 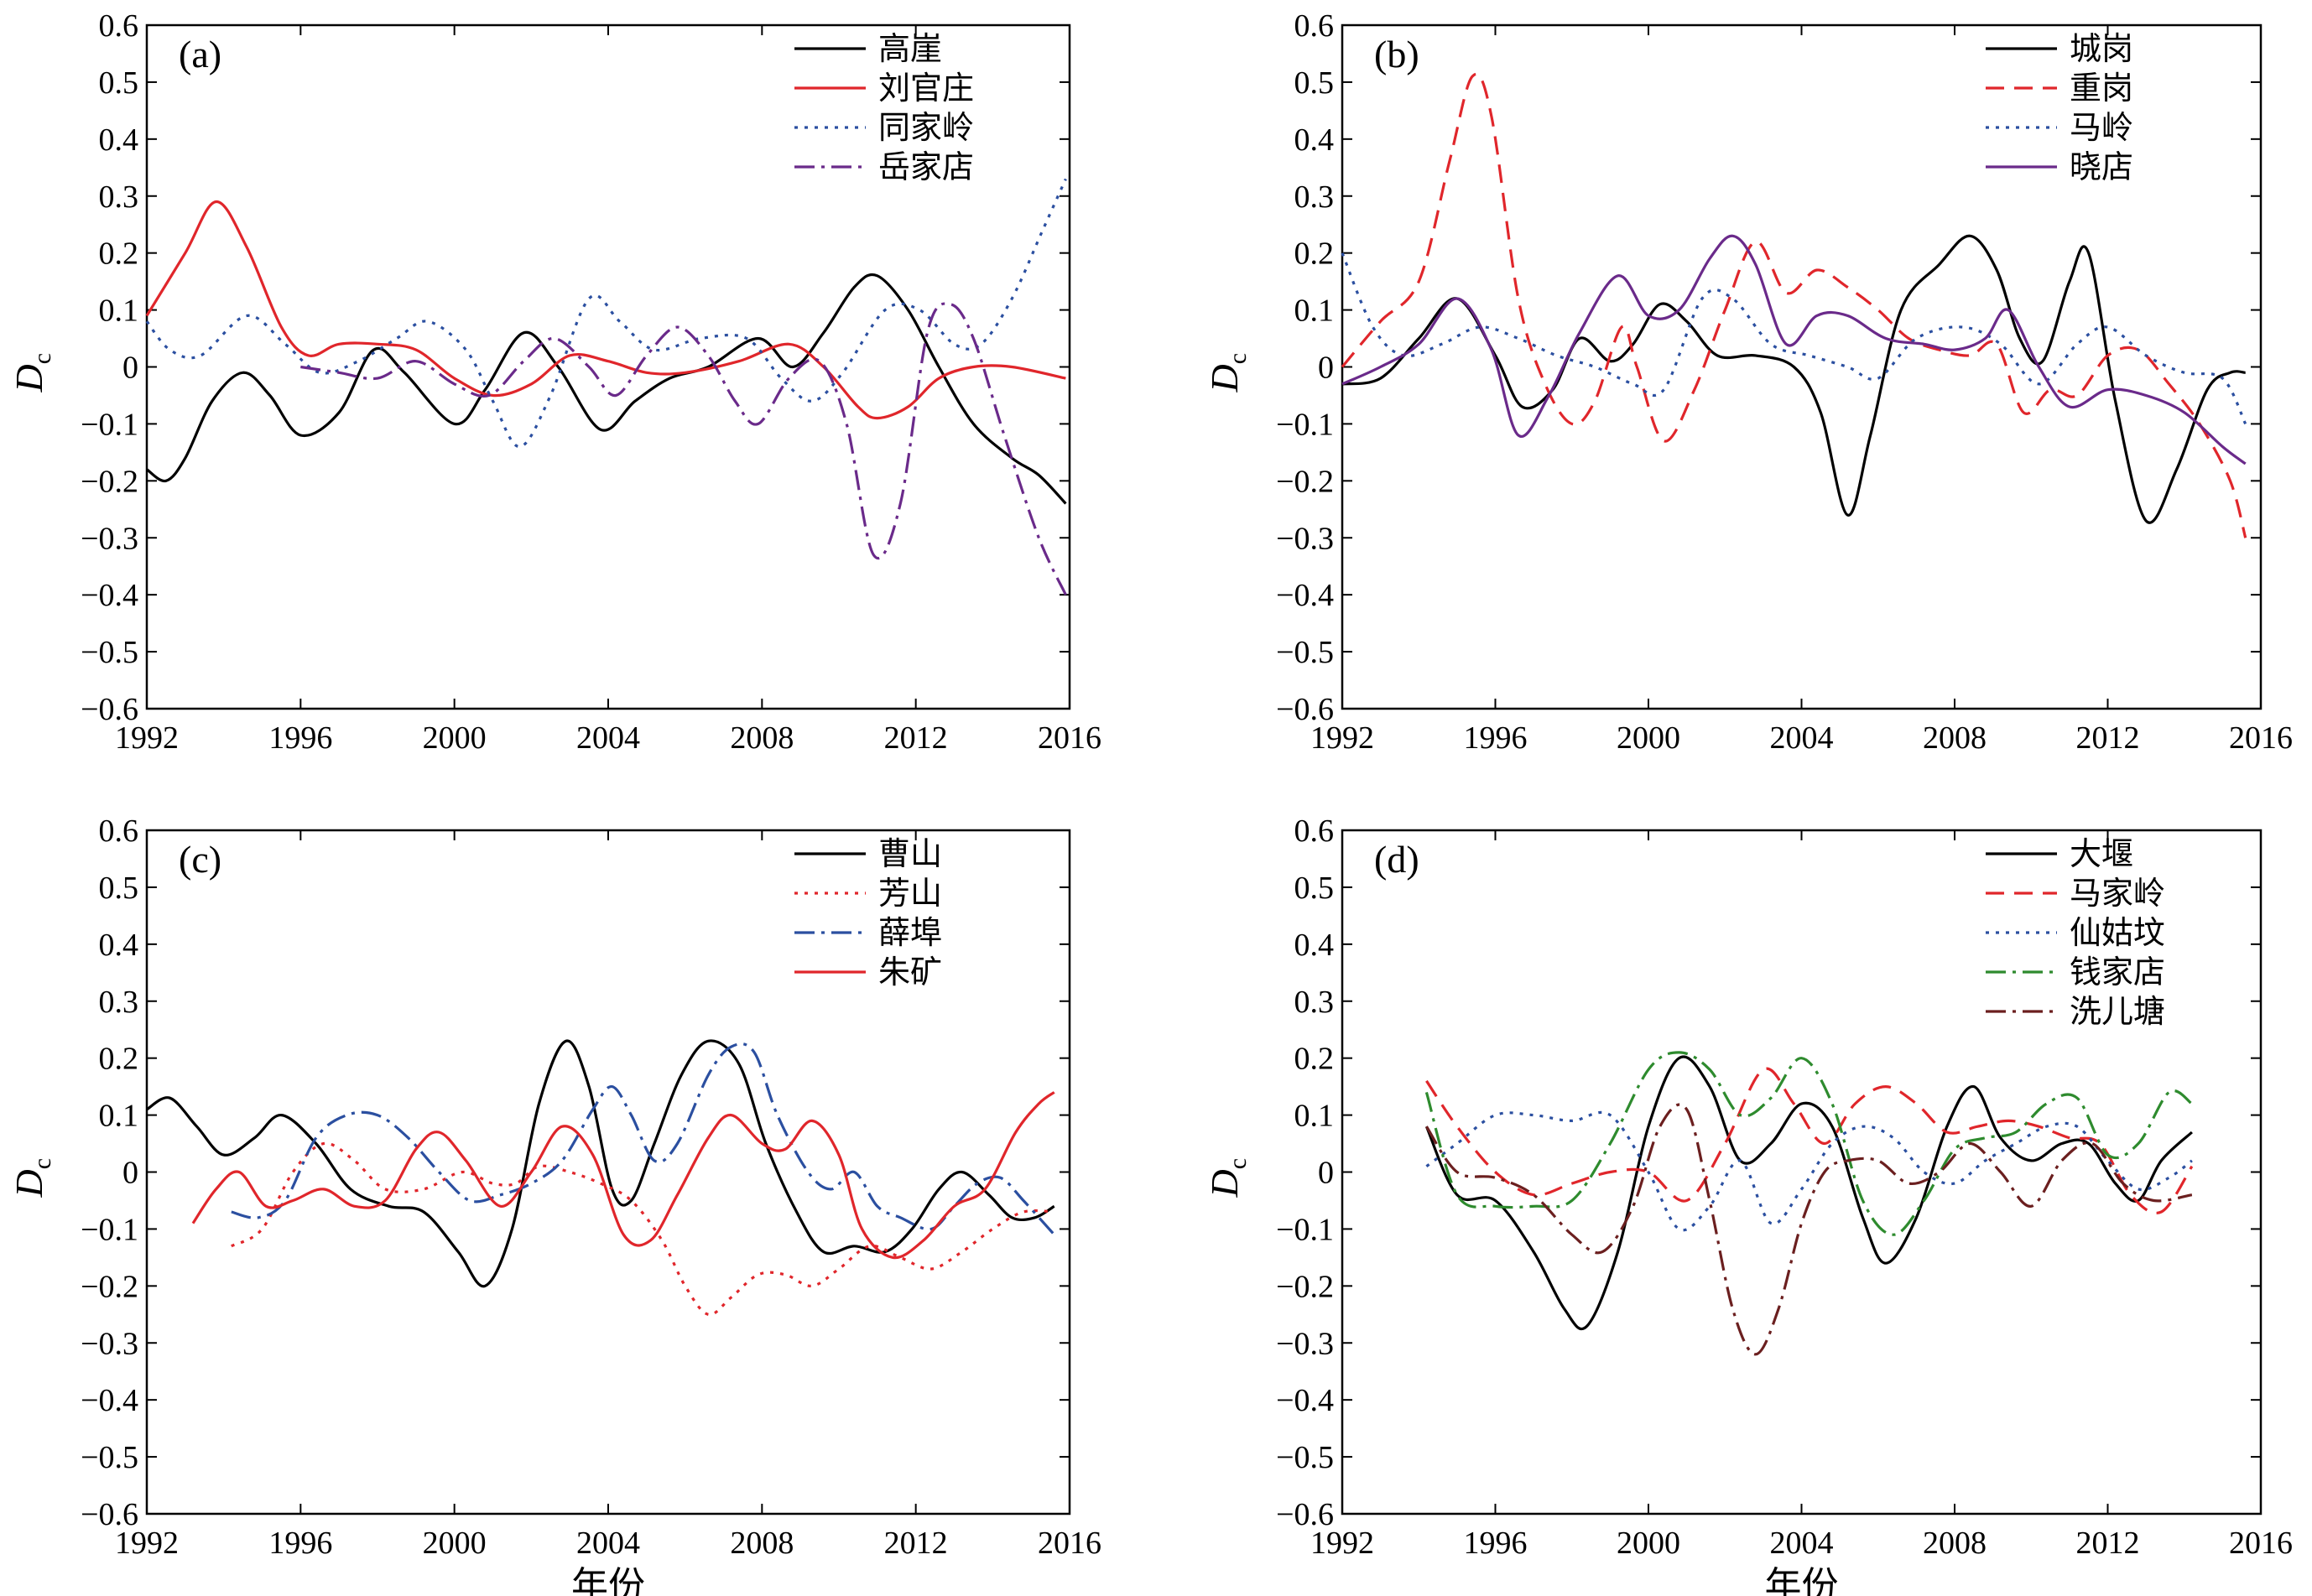 I want to click on legend-label: 朱矿, so click(x=910, y=972).